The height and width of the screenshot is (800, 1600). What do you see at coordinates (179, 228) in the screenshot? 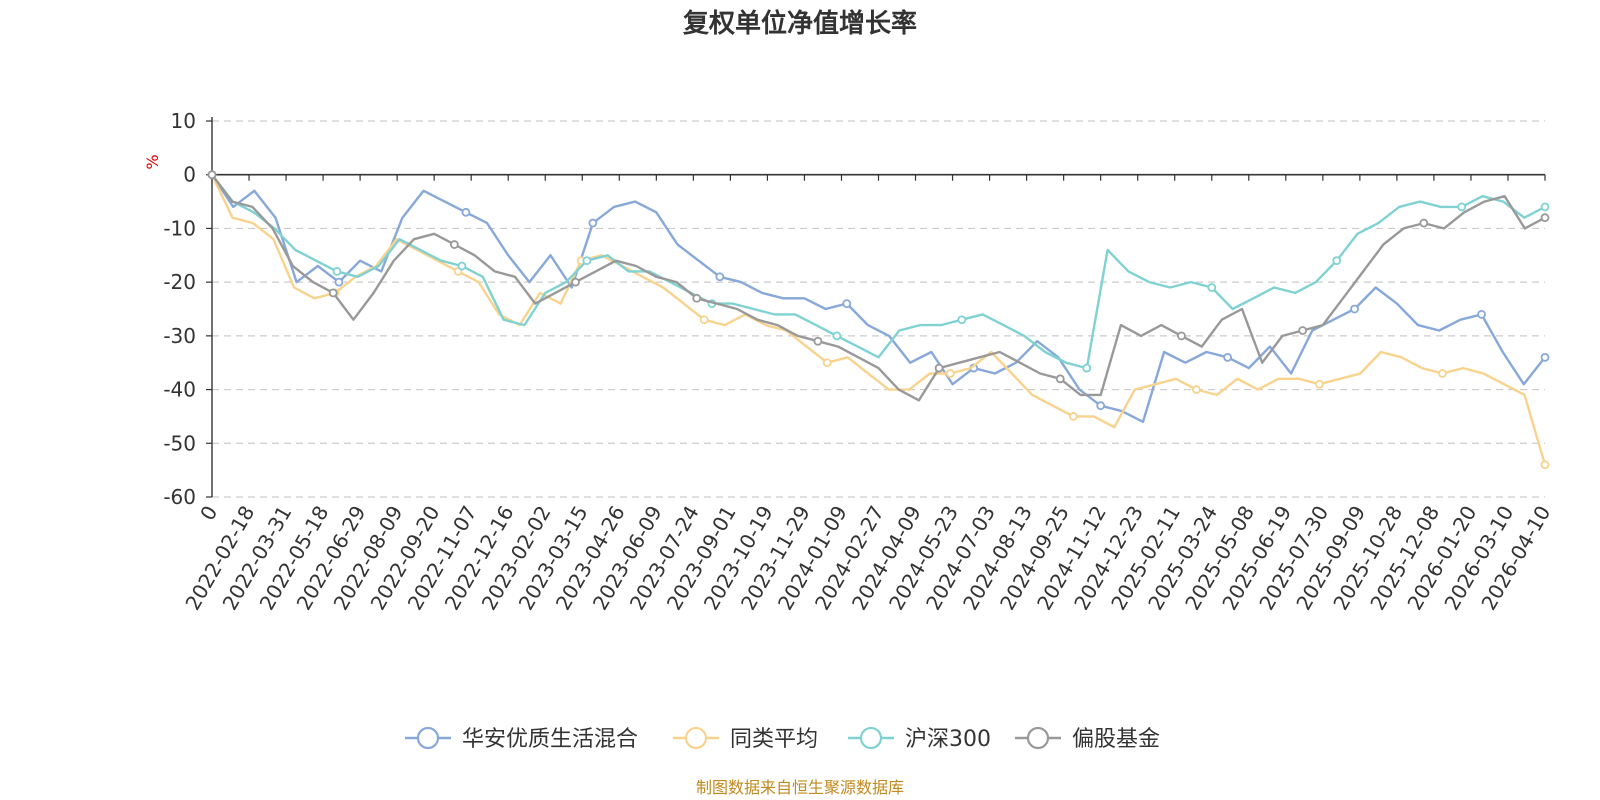
I see `y-tick-label: -10` at bounding box center [179, 228].